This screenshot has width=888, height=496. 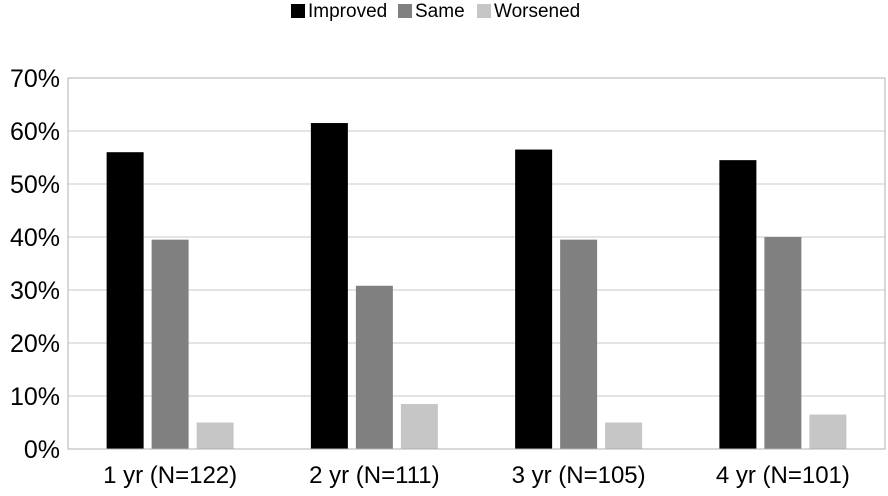 What do you see at coordinates (374, 475) in the screenshot?
I see `x-tick-label: 2 yr (N=111)` at bounding box center [374, 475].